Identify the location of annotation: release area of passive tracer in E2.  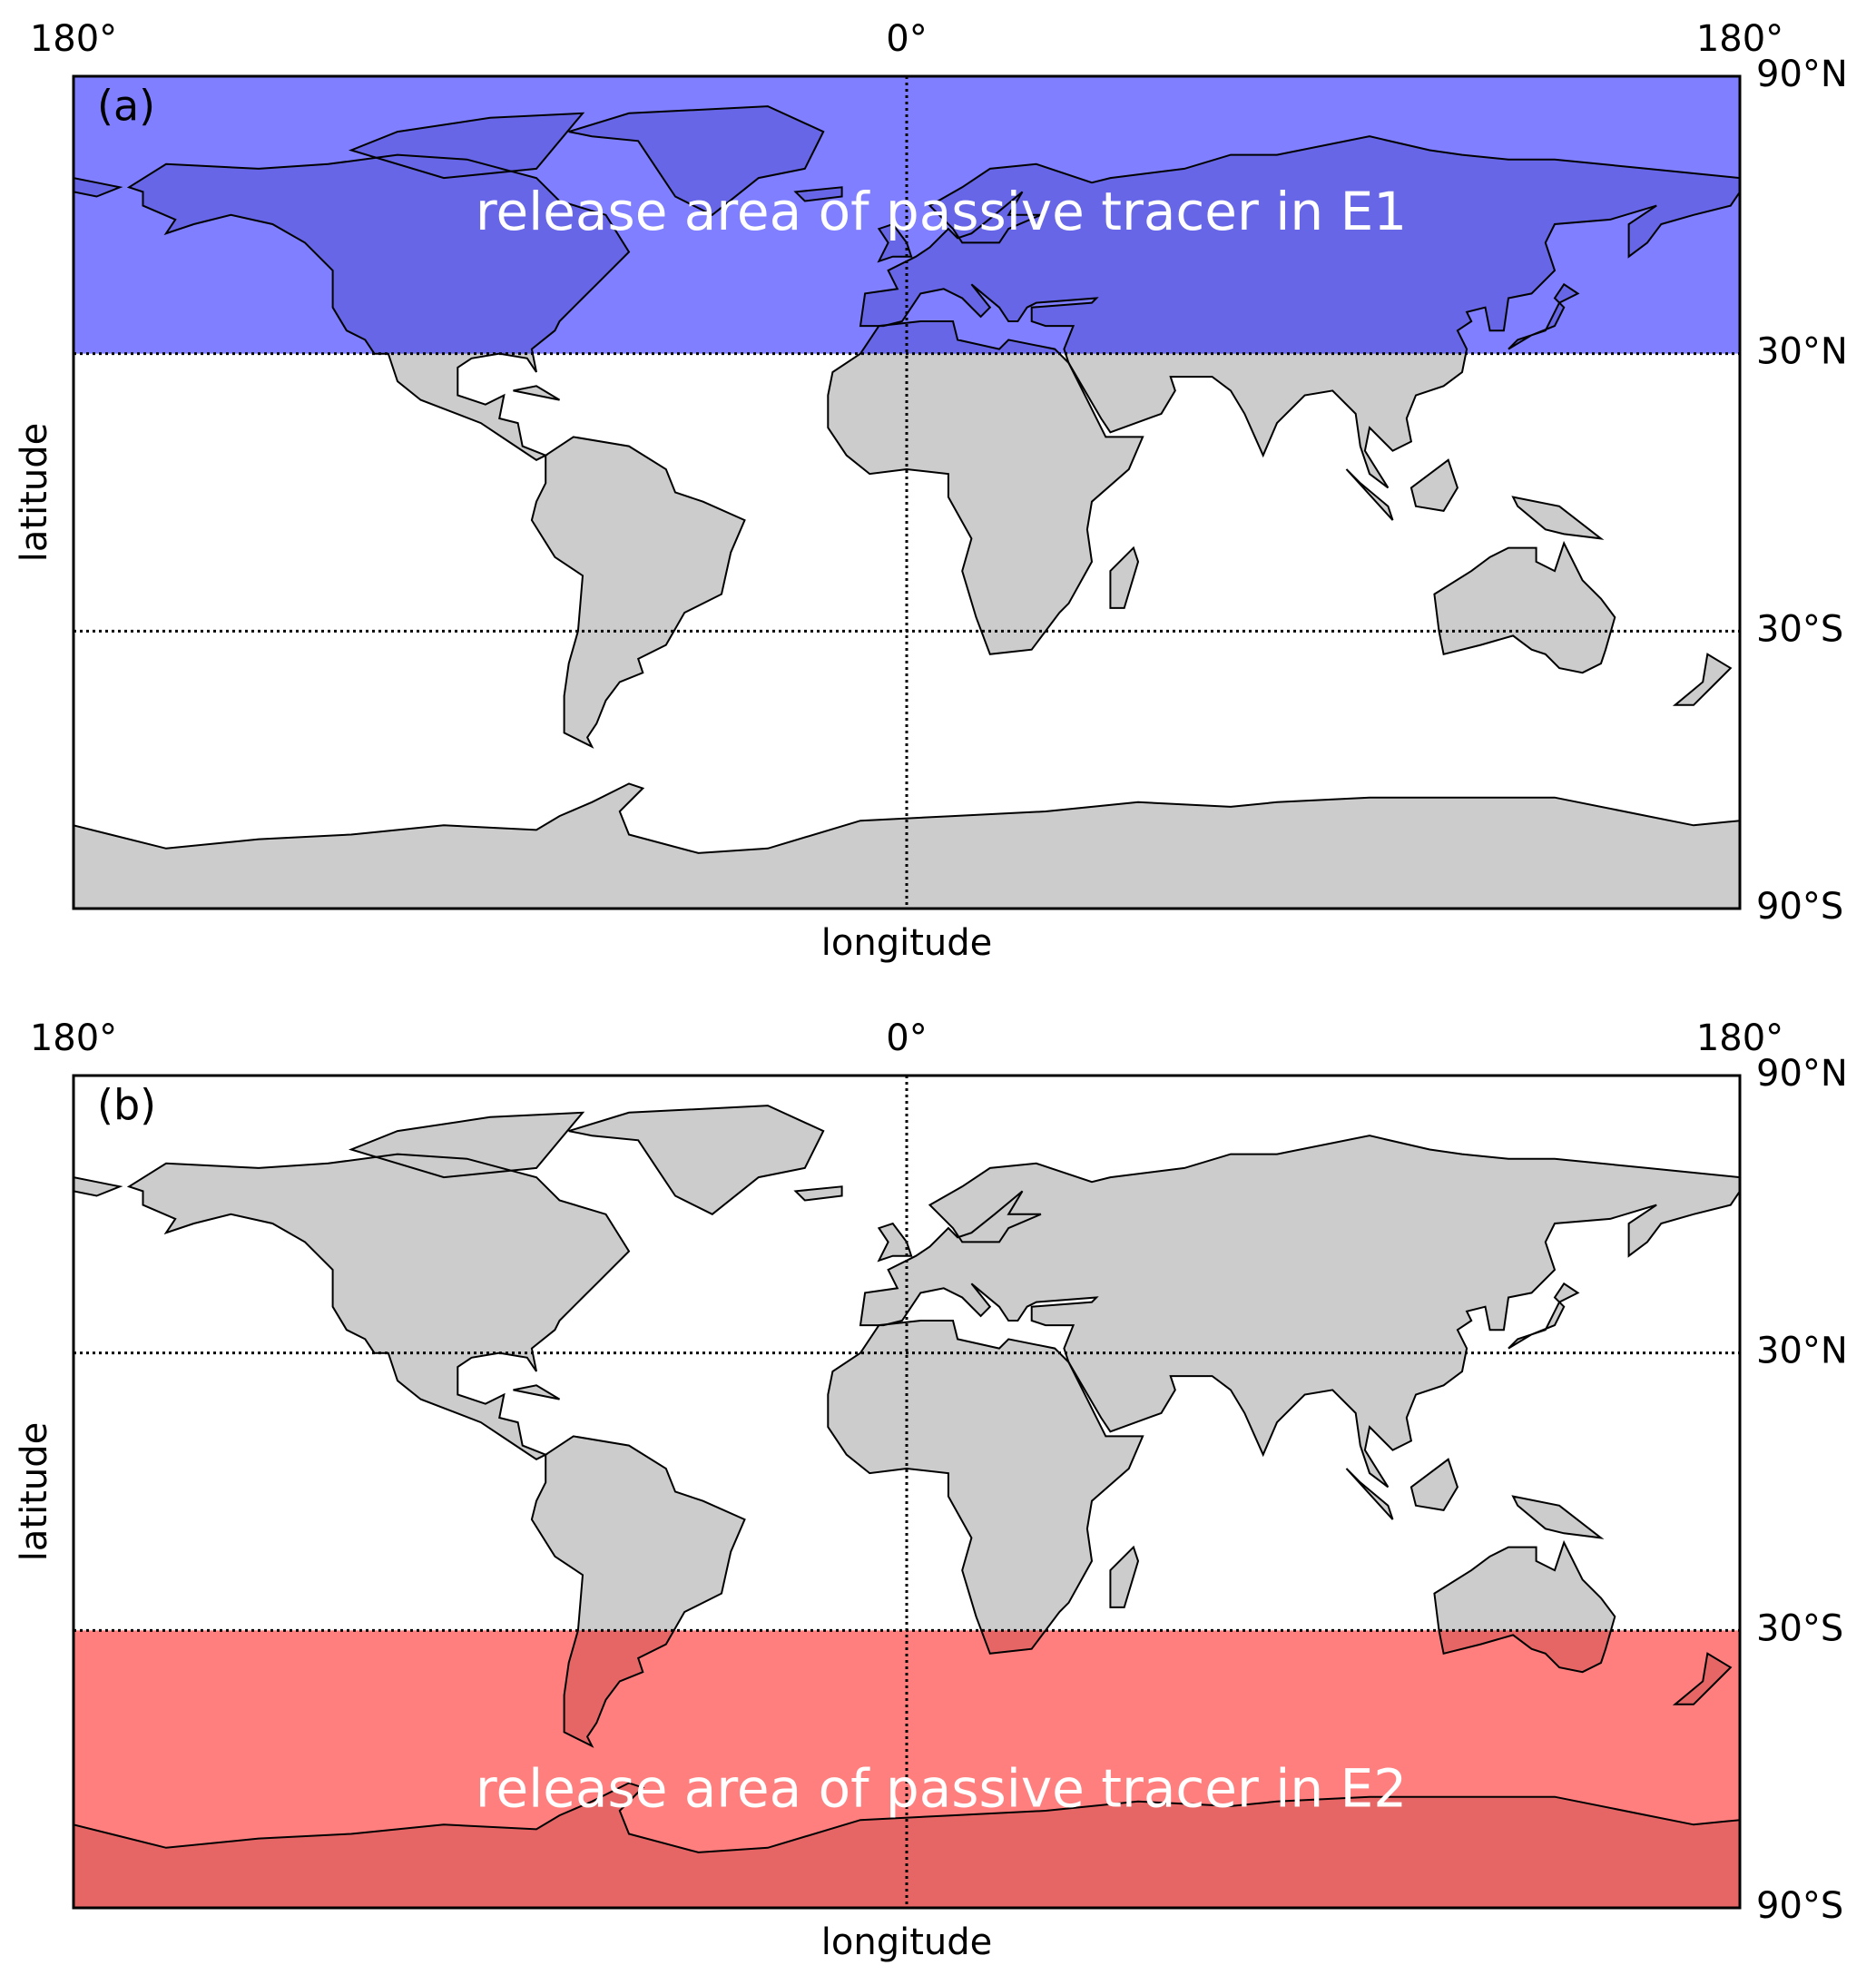
(942, 1788).